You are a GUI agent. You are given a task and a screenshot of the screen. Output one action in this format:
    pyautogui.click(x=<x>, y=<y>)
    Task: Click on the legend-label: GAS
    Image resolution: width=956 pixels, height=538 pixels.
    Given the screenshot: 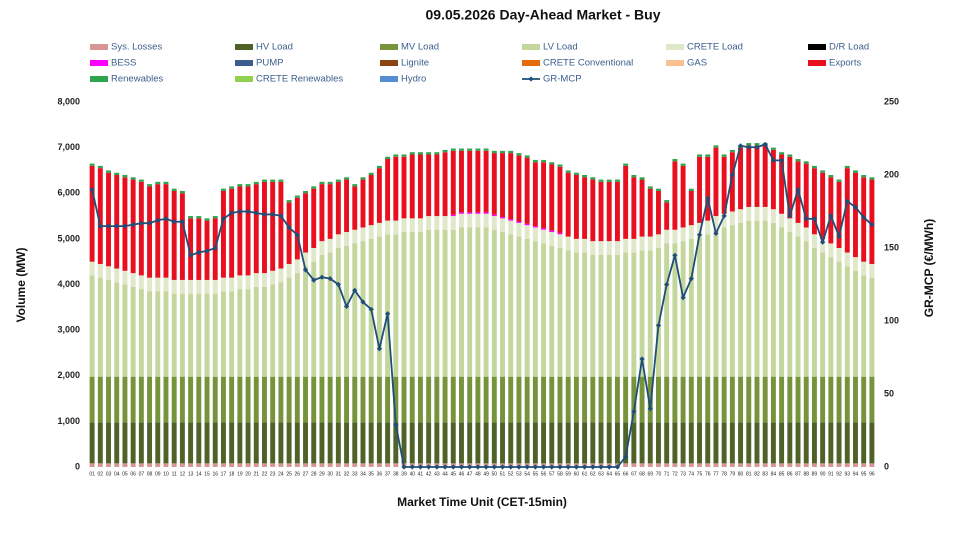 What is the action you would take?
    pyautogui.click(x=697, y=63)
    